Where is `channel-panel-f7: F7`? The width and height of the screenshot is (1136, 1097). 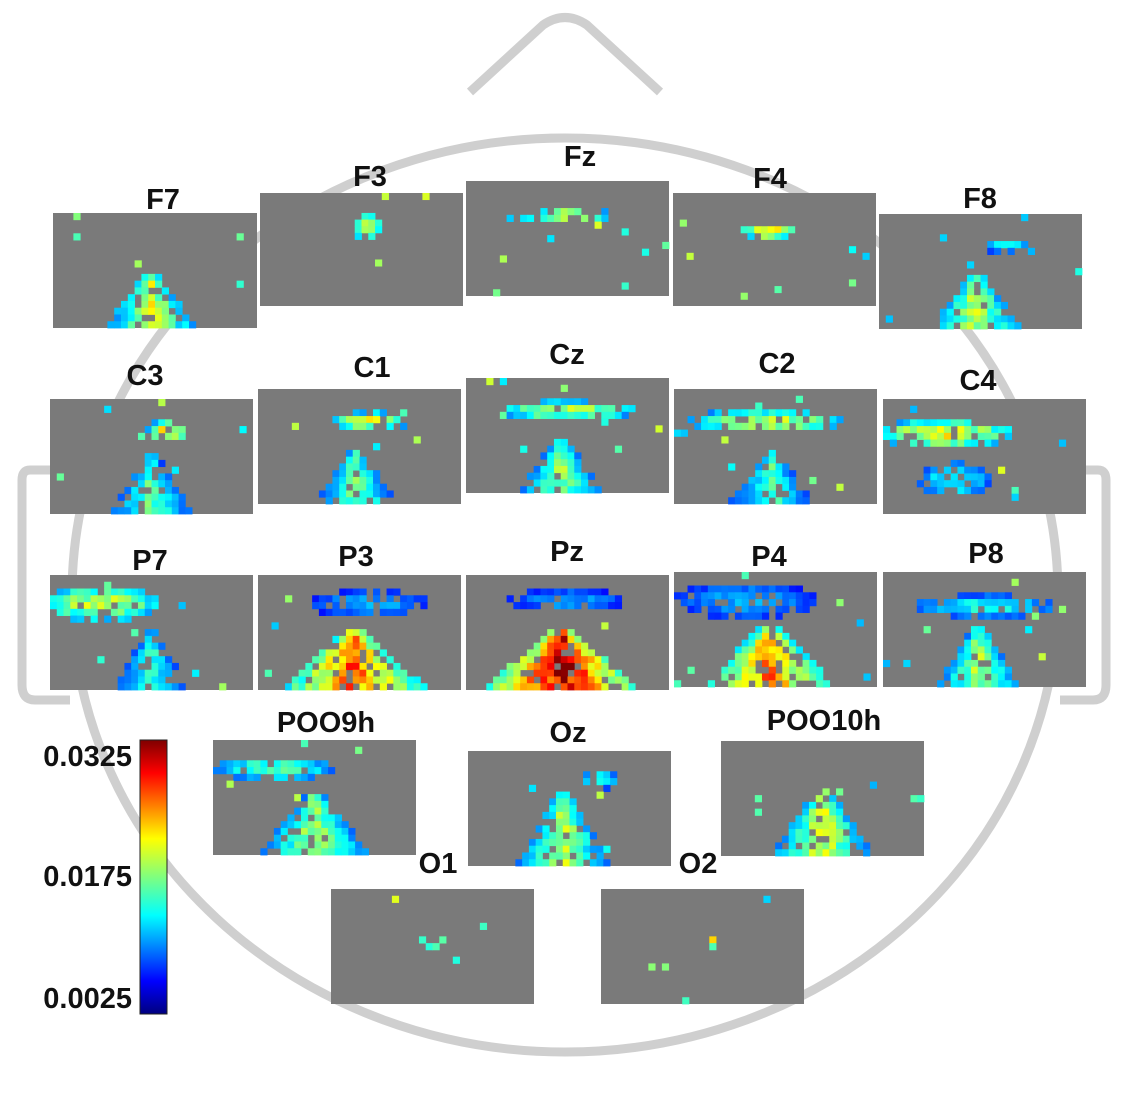
channel-panel-f7: F7 is located at coordinates (155, 256).